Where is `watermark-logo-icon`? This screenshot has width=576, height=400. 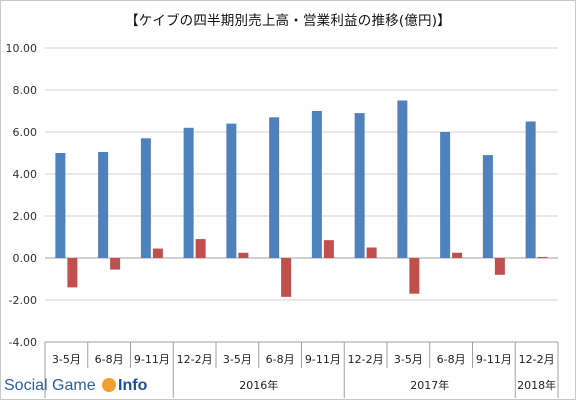 watermark-logo-icon is located at coordinates (109, 385).